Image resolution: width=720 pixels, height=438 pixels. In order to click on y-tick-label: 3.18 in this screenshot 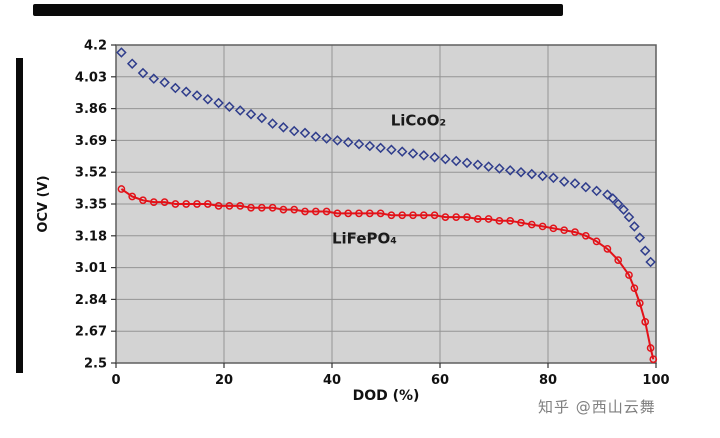, I will do `click(91, 236)`.